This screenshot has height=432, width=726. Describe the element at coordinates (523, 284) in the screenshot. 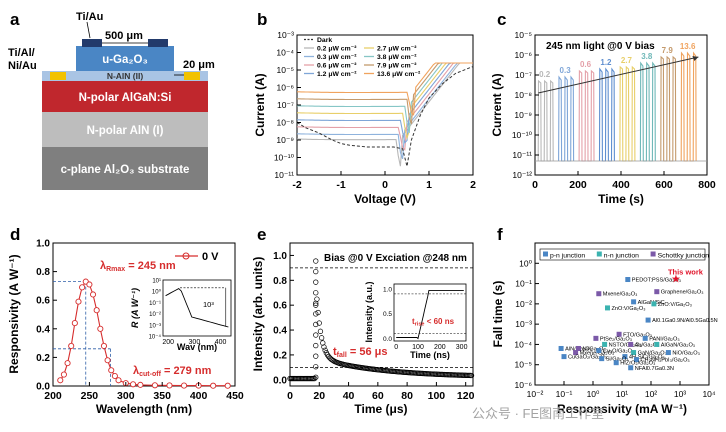

I see `y-tick-label: 10⁻¹` at that location.